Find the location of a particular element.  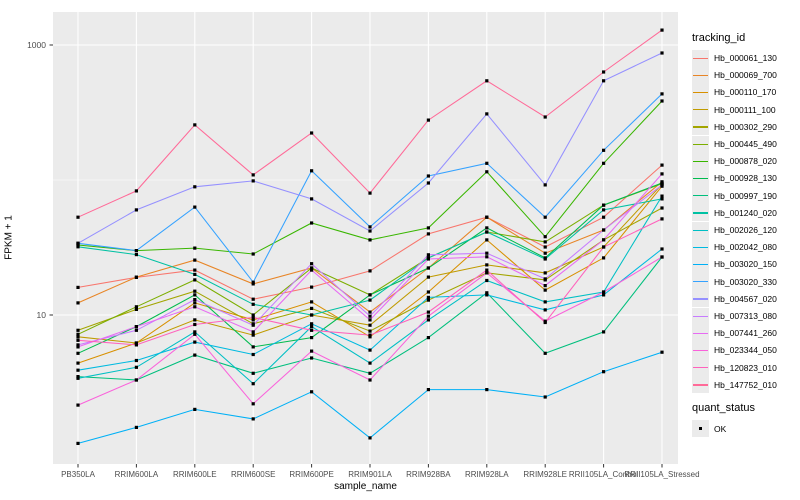

legend-item-Hb_003020_150: Hb_003020_150 is located at coordinates (734, 264).